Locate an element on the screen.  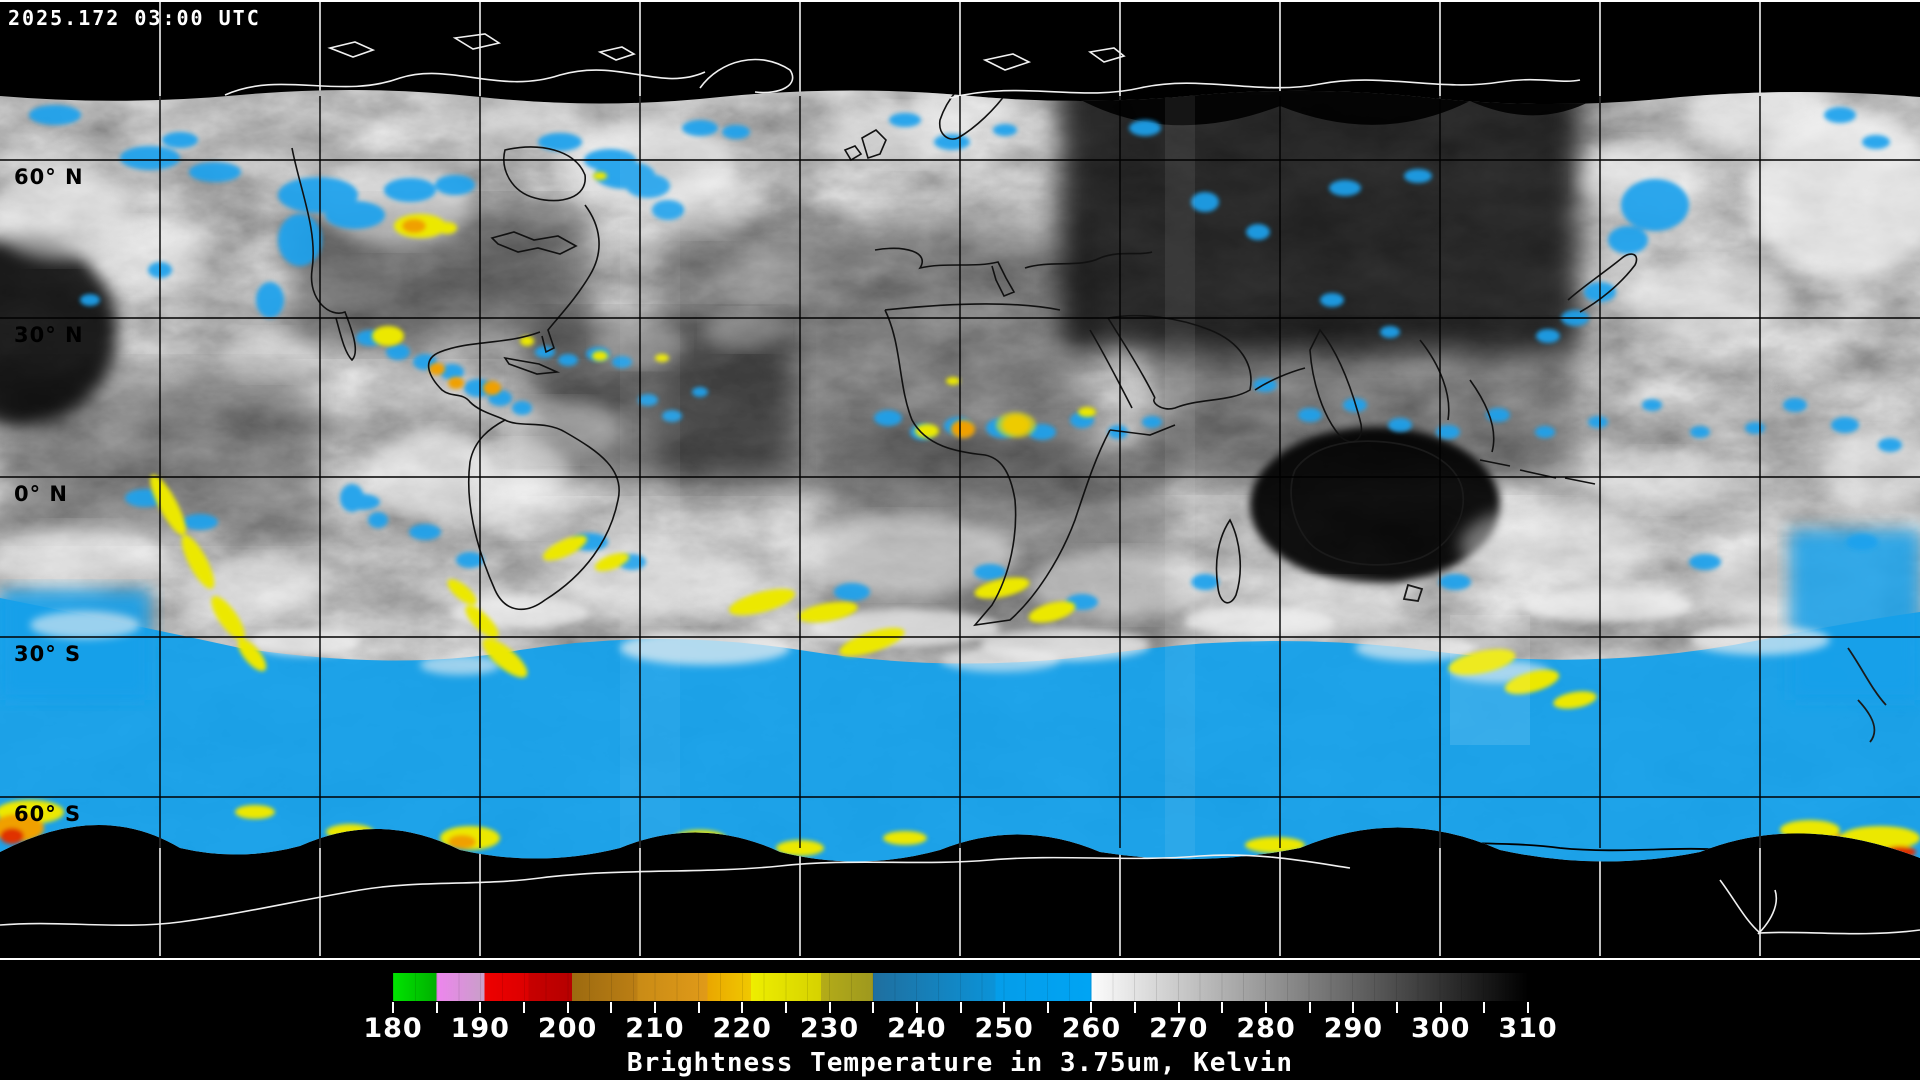
colorbar-tick-label: 310 is located at coordinates (1528, 1028).